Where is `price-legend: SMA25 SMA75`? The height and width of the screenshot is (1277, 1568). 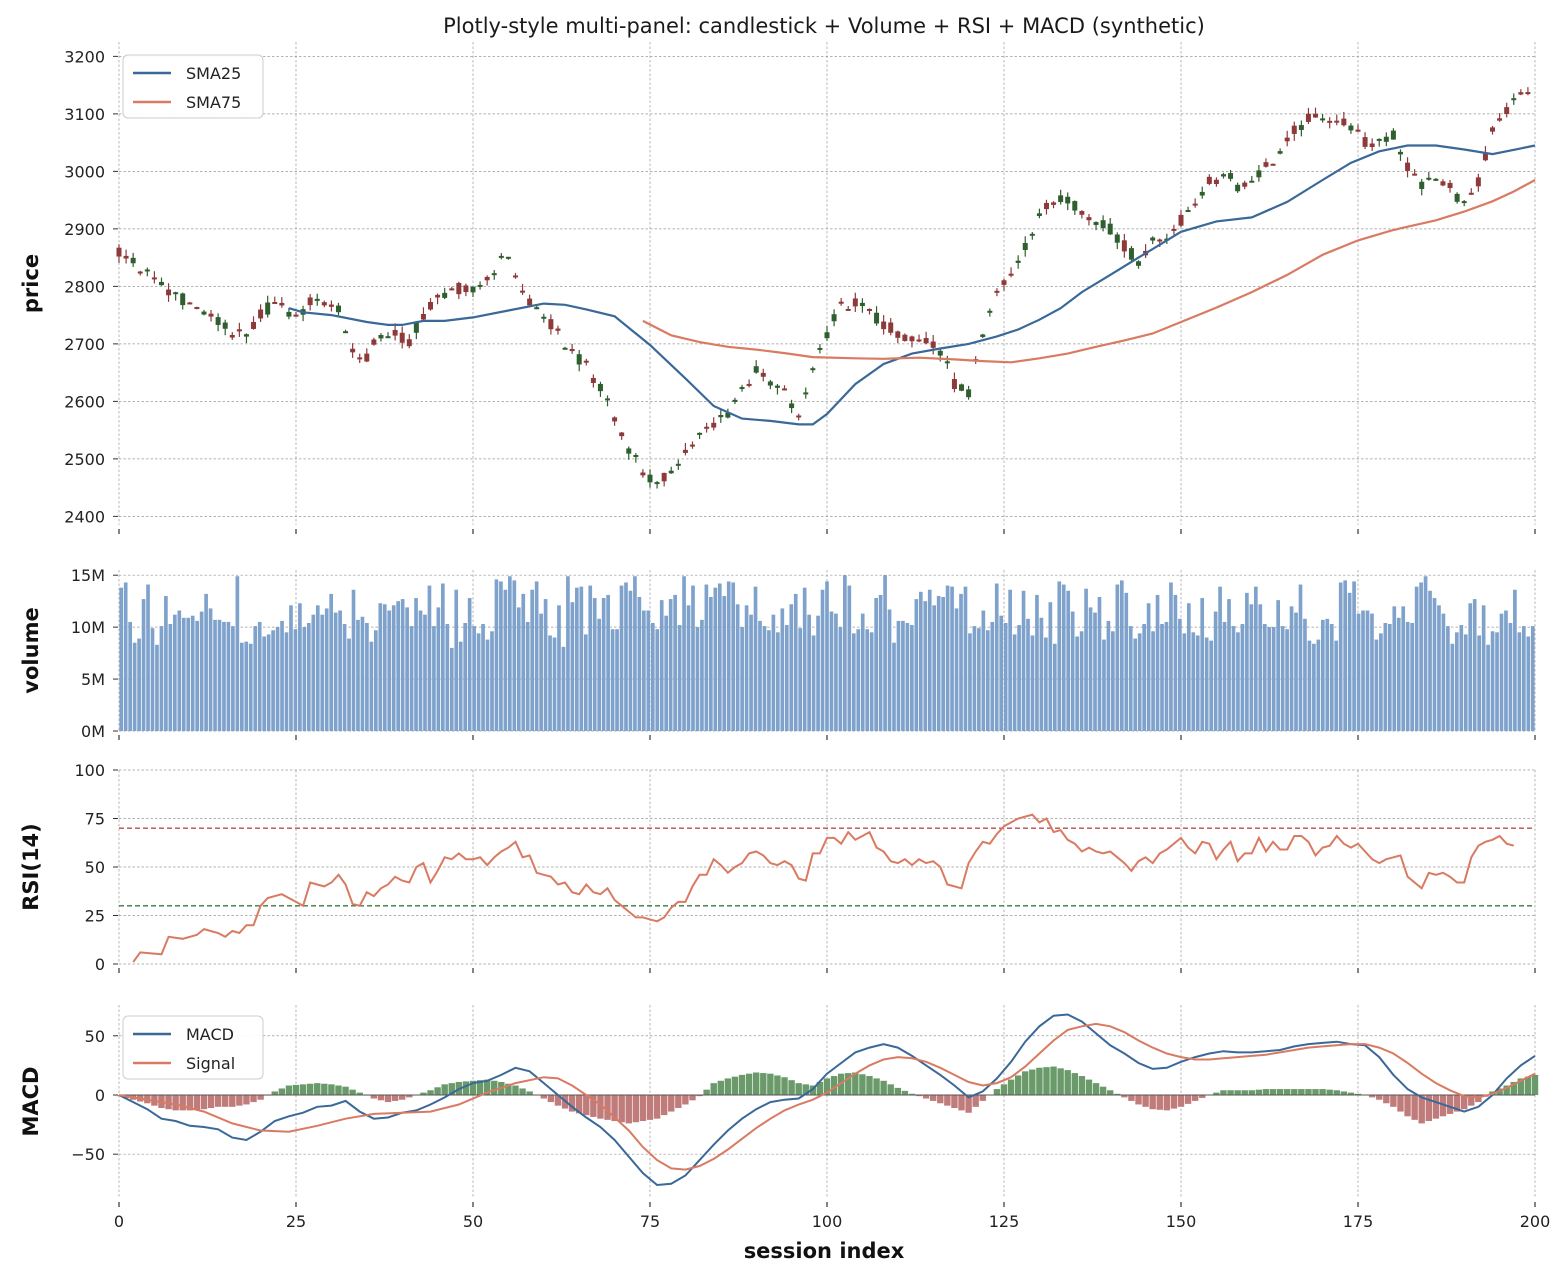
price-legend: SMA25 SMA75 is located at coordinates (193, 86).